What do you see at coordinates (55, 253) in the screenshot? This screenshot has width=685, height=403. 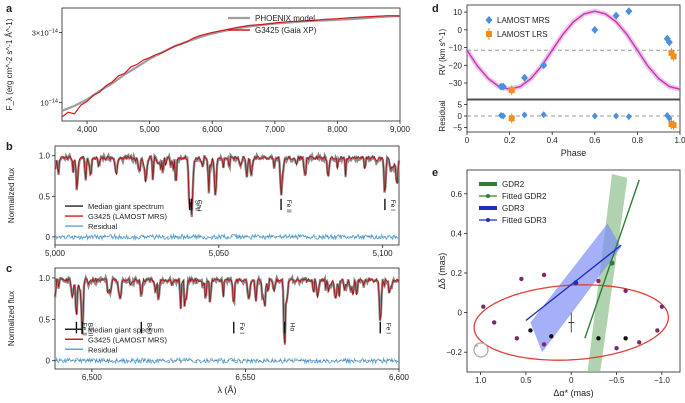 I see `b-x-ticklabel: 5,000` at bounding box center [55, 253].